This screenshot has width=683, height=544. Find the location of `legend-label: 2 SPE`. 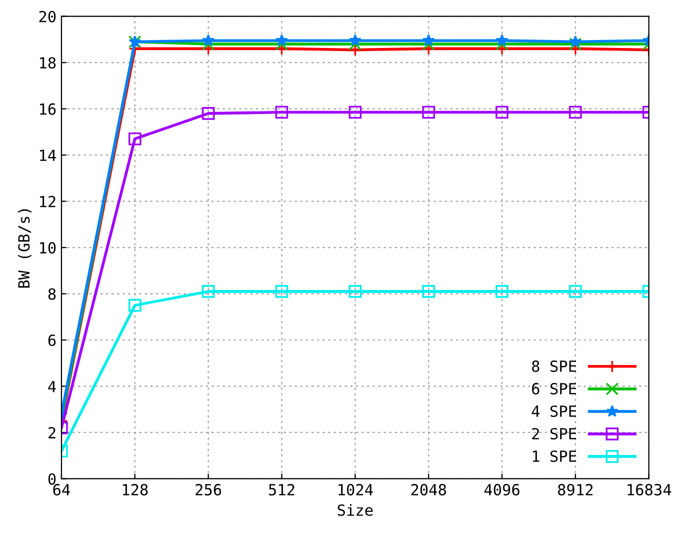

legend-label: 2 SPE is located at coordinates (554, 434).